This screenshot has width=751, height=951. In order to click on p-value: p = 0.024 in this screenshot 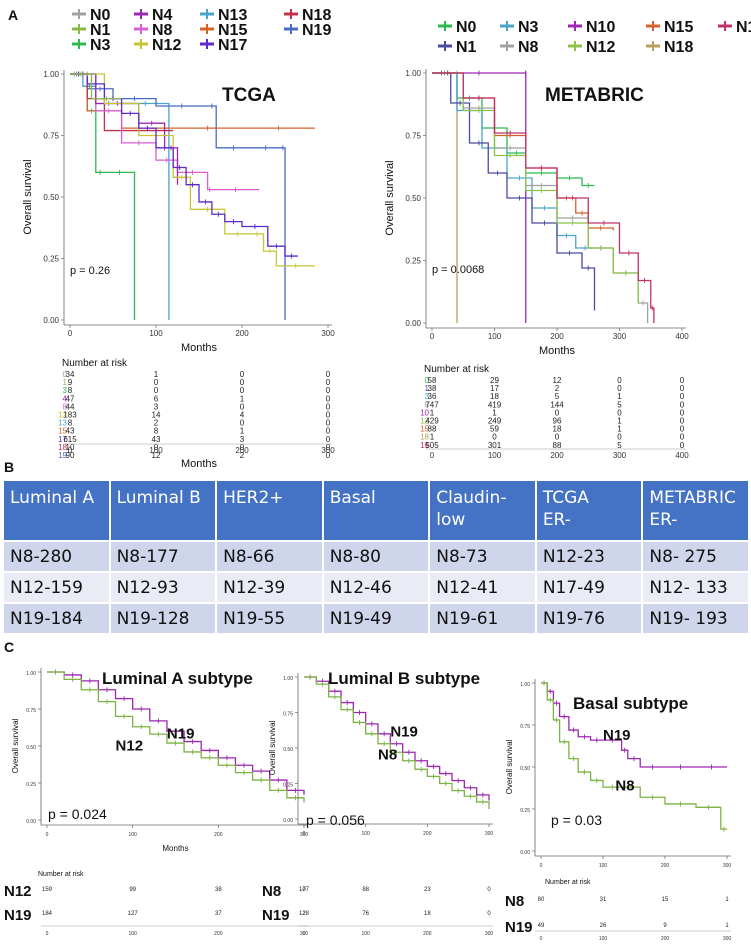, I will do `click(77, 814)`.